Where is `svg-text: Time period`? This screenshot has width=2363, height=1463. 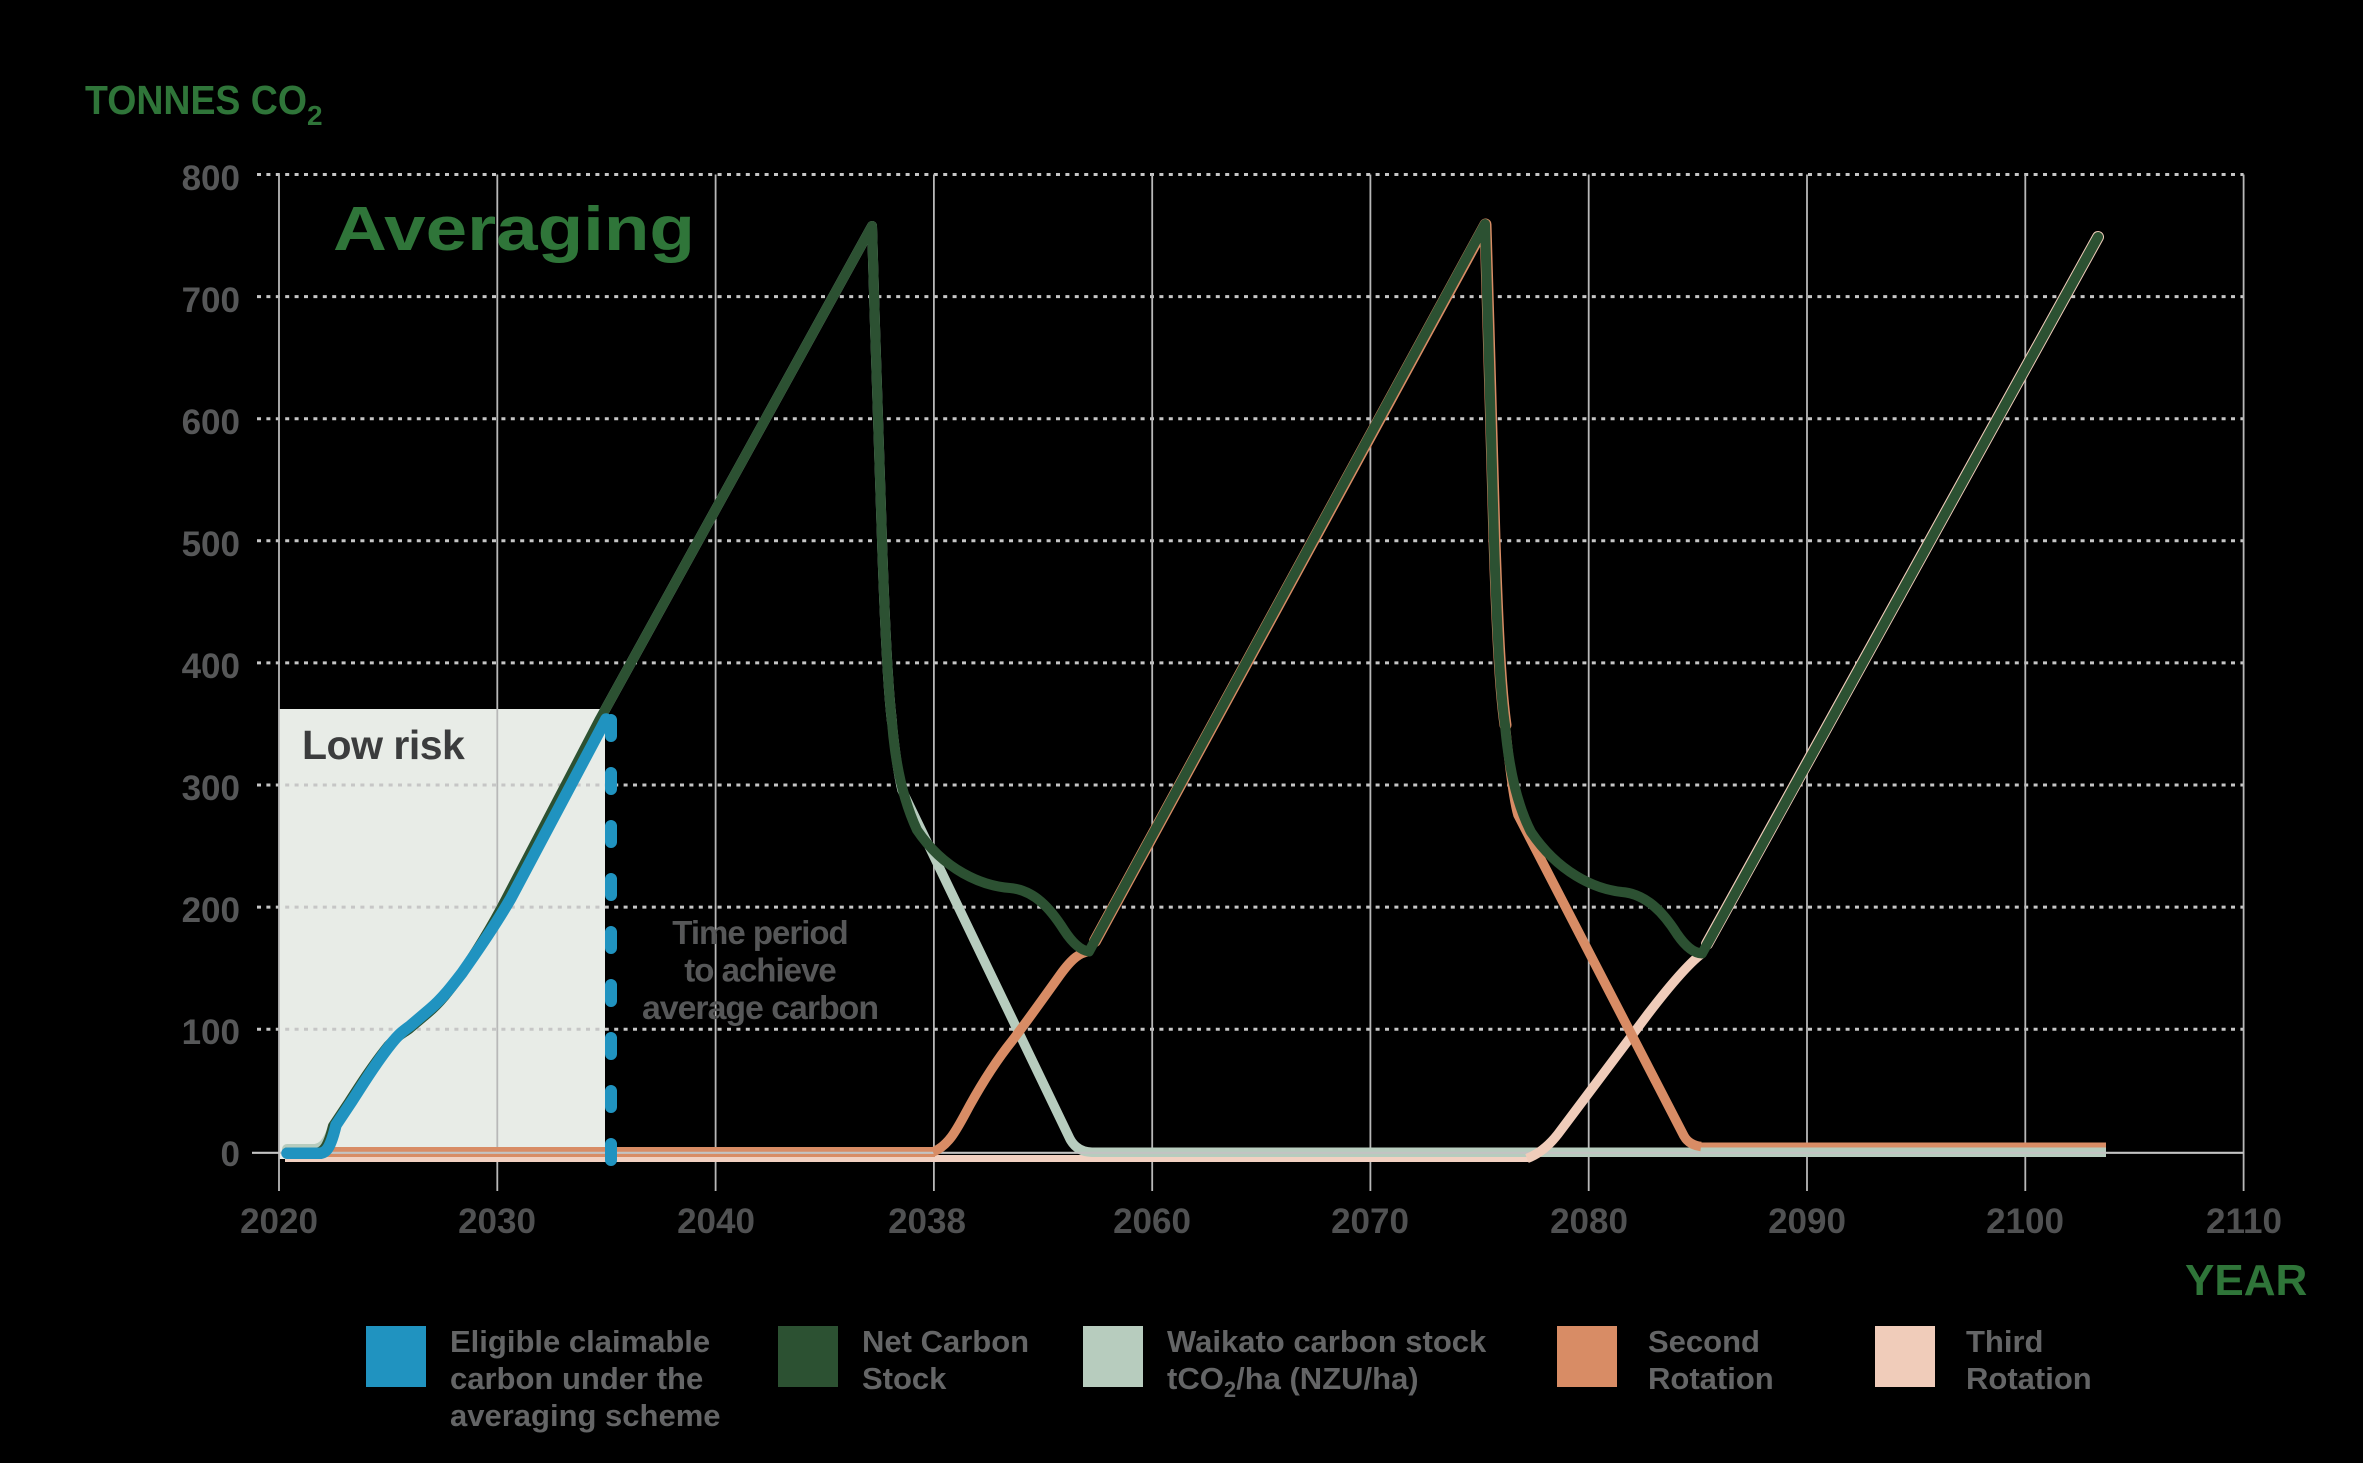 svg-text: Time period is located at coordinates (759, 932).